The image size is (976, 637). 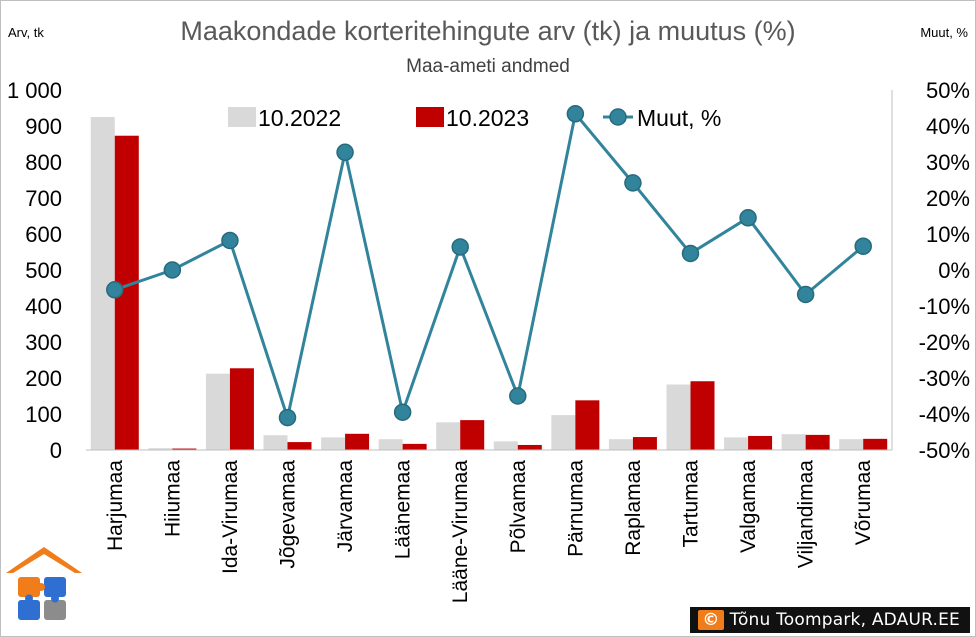 I want to click on copyright-badge: © Tõnu Toompark, ADAUR.EE, so click(x=830, y=620).